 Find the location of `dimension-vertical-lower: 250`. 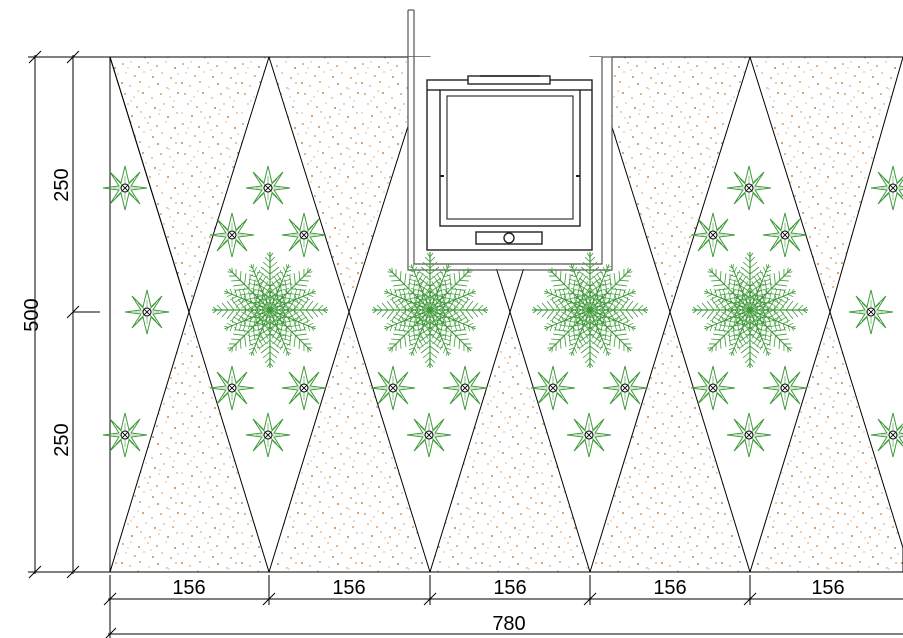

dimension-vertical-lower: 250 is located at coordinates (62, 439).